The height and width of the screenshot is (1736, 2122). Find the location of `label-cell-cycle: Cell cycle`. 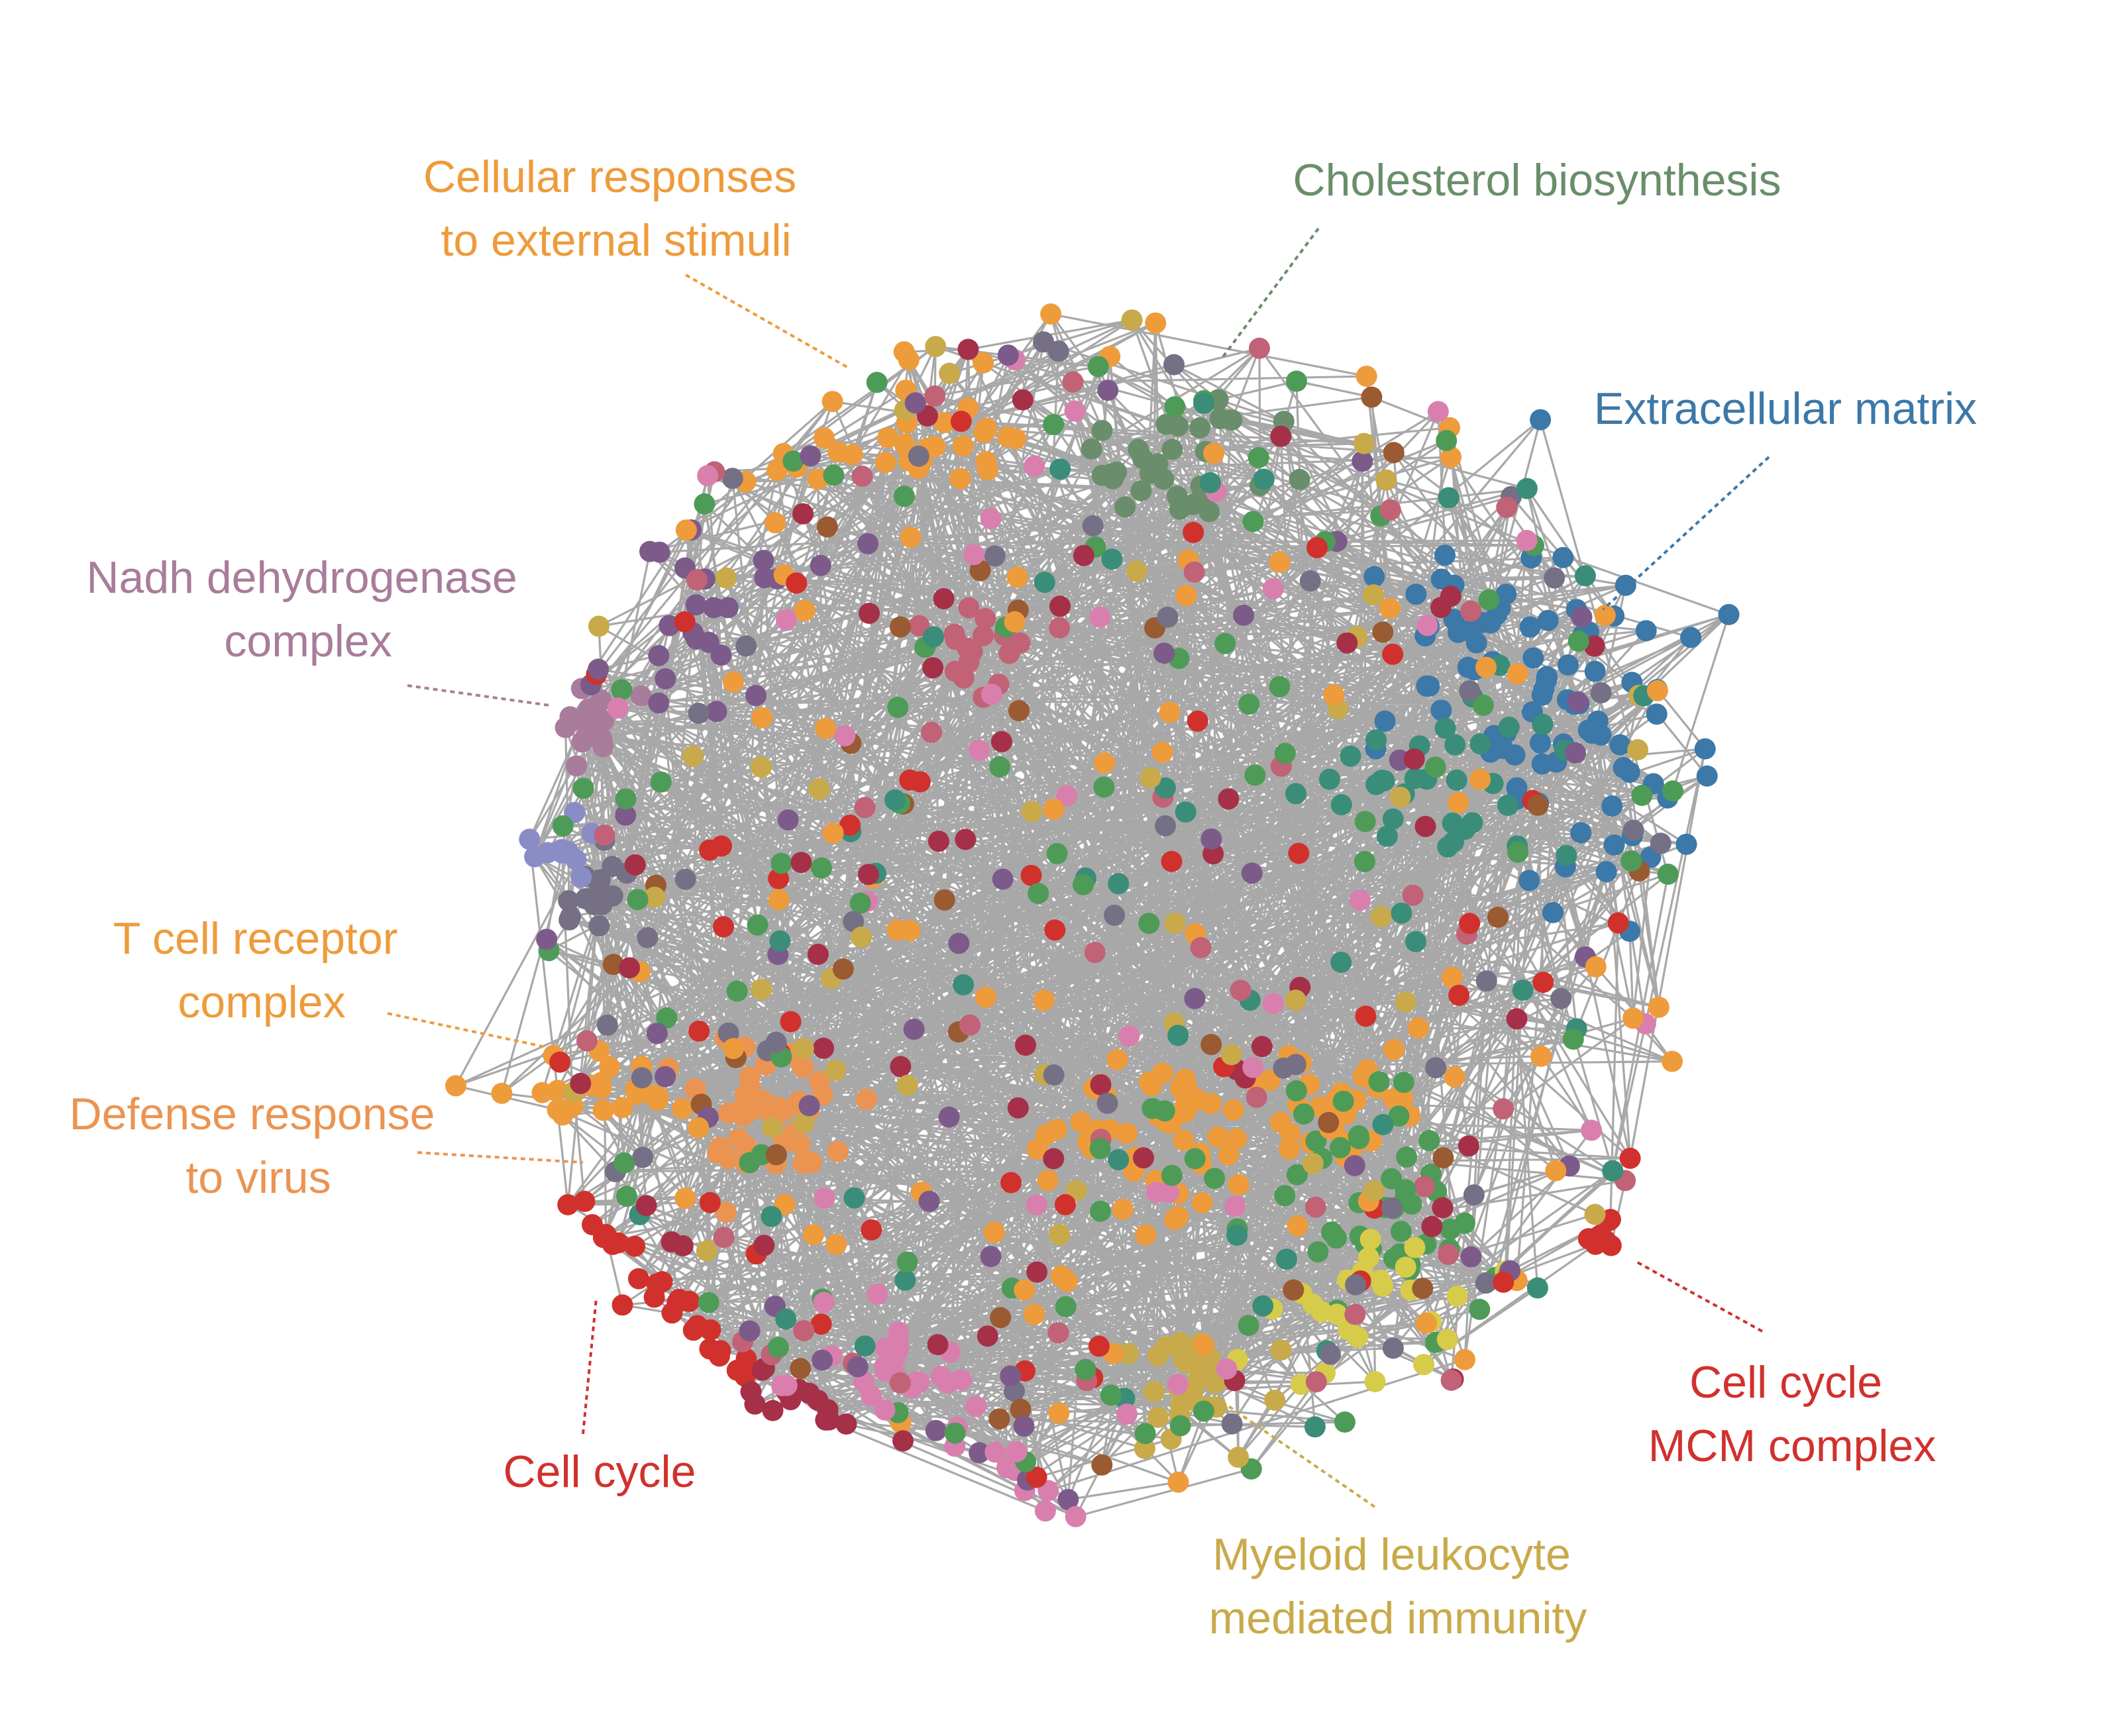

label-cell-cycle: Cell cycle is located at coordinates (600, 1472).